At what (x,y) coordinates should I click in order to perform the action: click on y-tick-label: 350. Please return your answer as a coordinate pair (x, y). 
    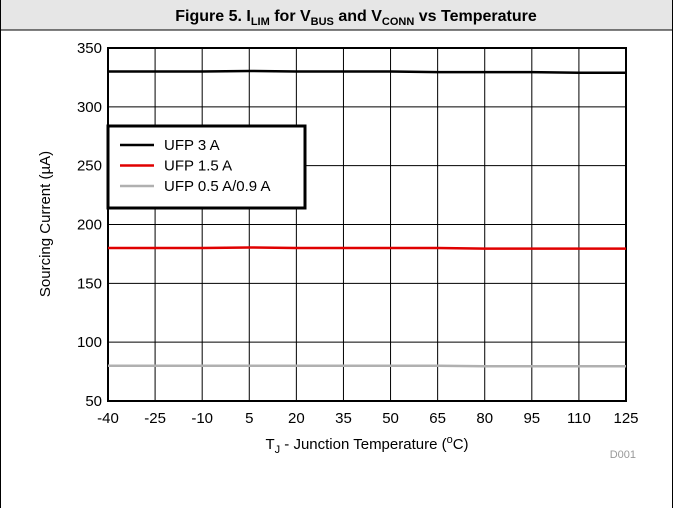
    Looking at the image, I should click on (89, 48).